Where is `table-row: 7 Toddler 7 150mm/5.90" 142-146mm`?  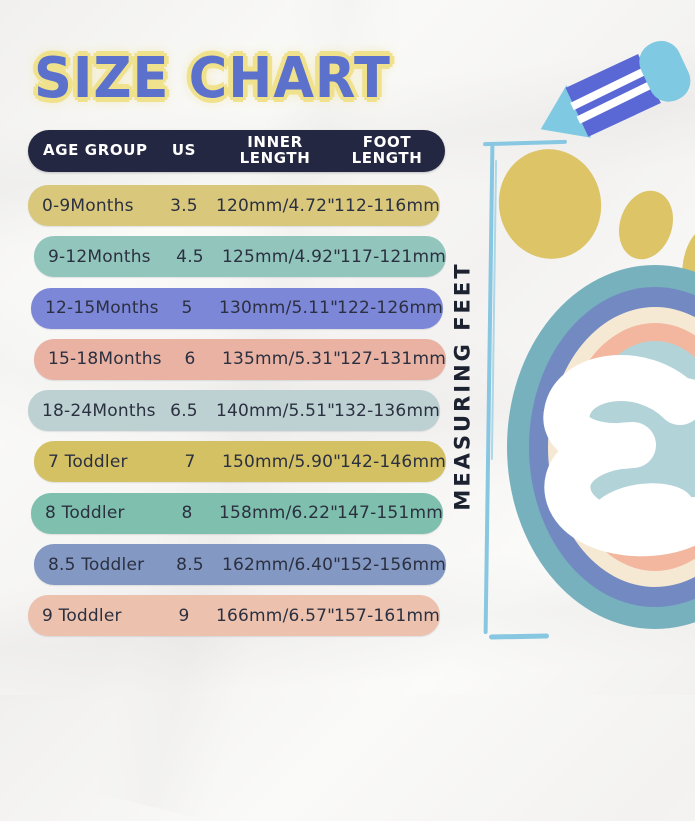 table-row: 7 Toddler 7 150mm/5.90" 142-146mm is located at coordinates (240, 462).